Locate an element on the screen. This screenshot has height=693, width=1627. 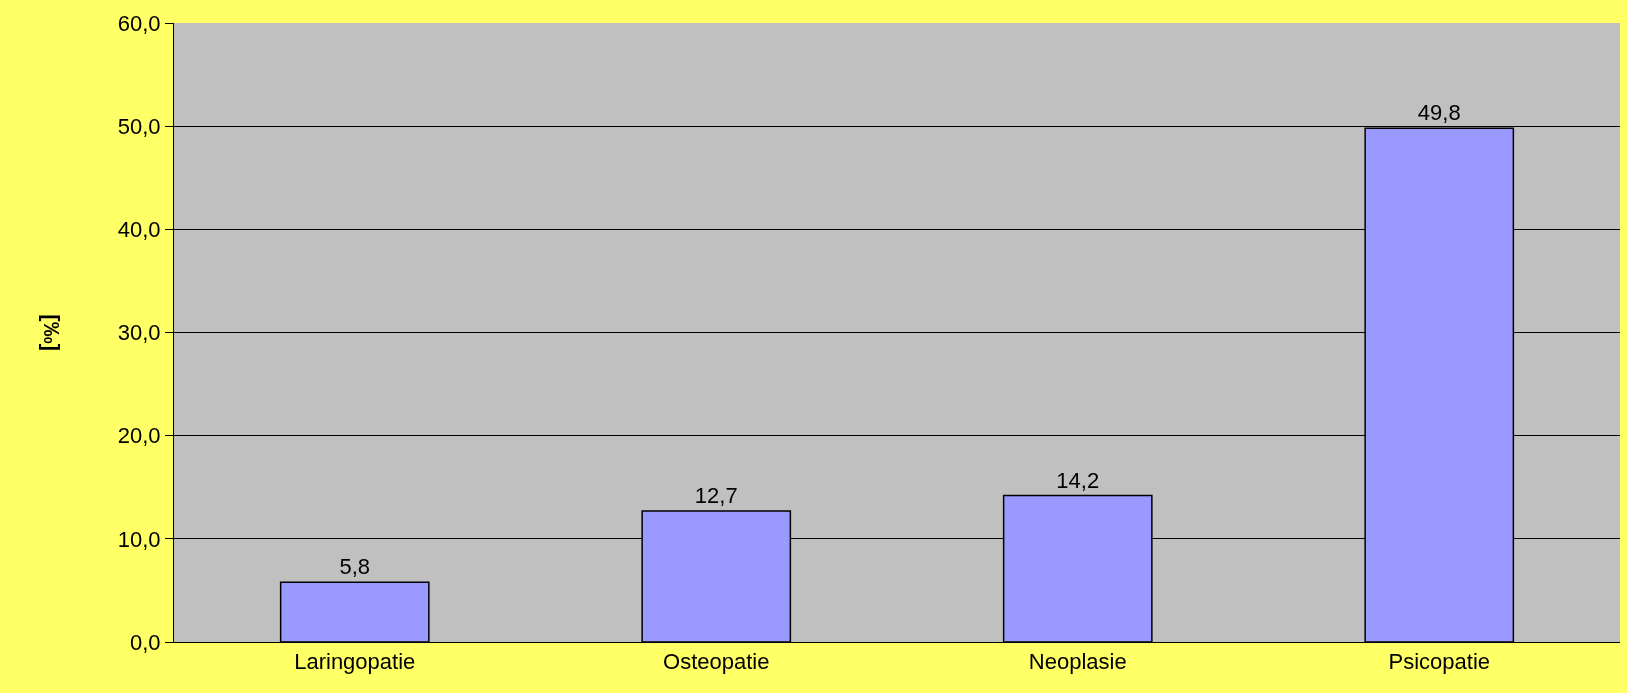
y-tick-label: 20,0 is located at coordinates (139, 436).